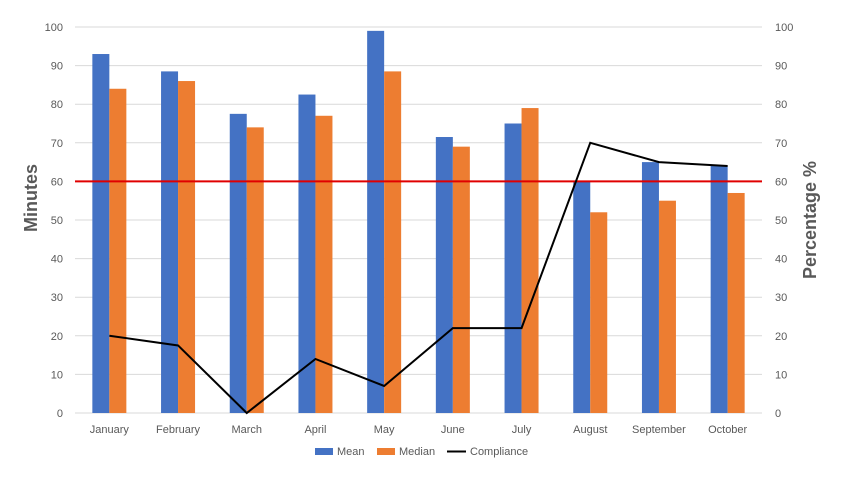  Describe the element at coordinates (384, 430) in the screenshot. I see `x-tick-label: May` at that location.